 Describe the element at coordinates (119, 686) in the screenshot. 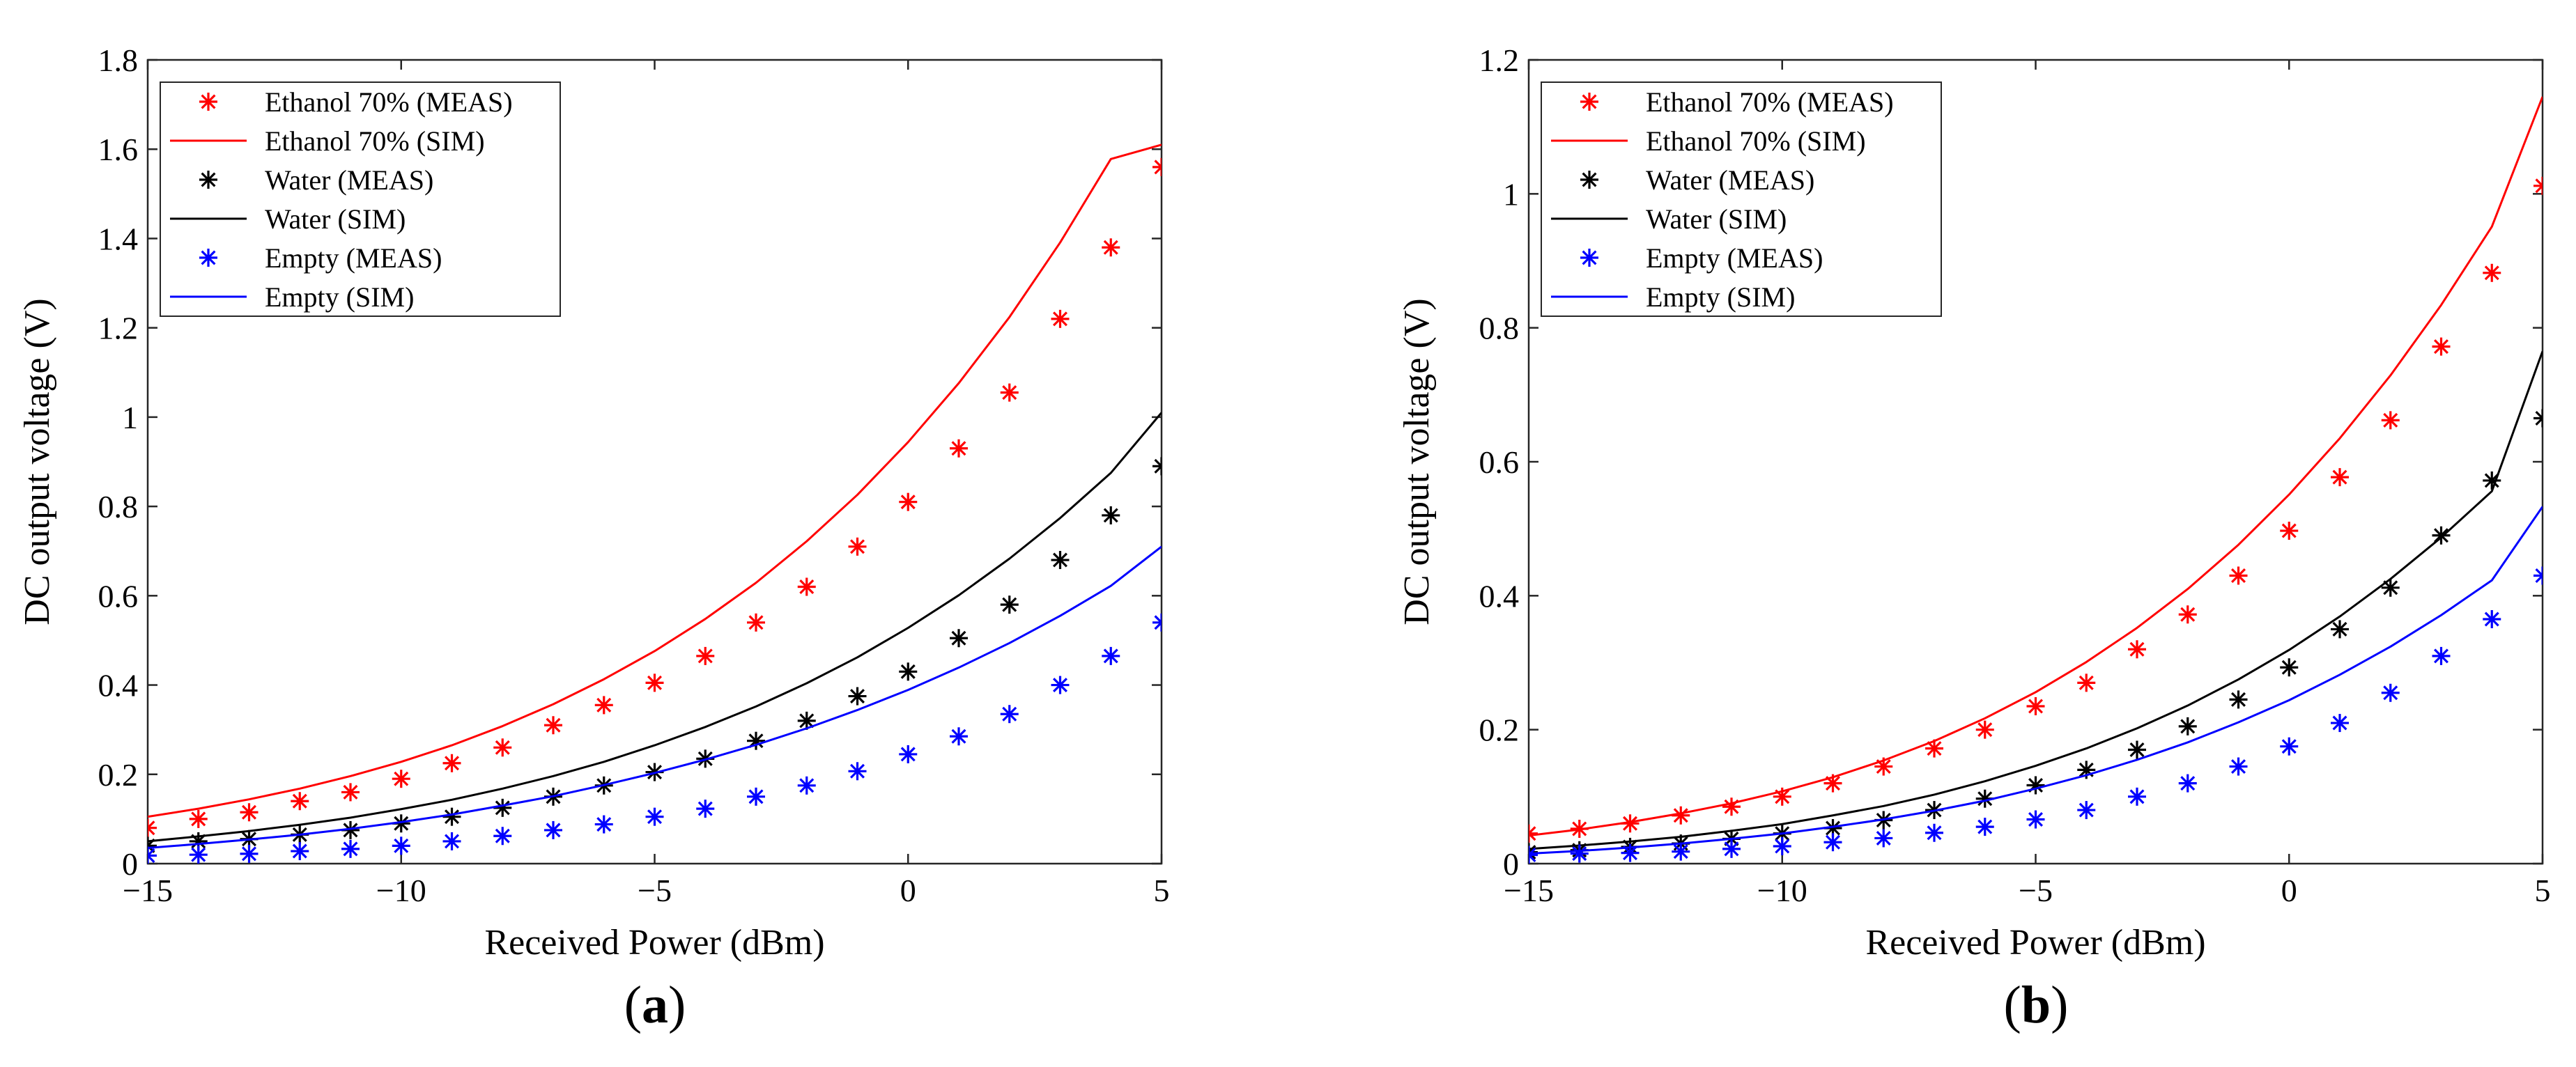

I see `y-tick-label: 0.4` at that location.